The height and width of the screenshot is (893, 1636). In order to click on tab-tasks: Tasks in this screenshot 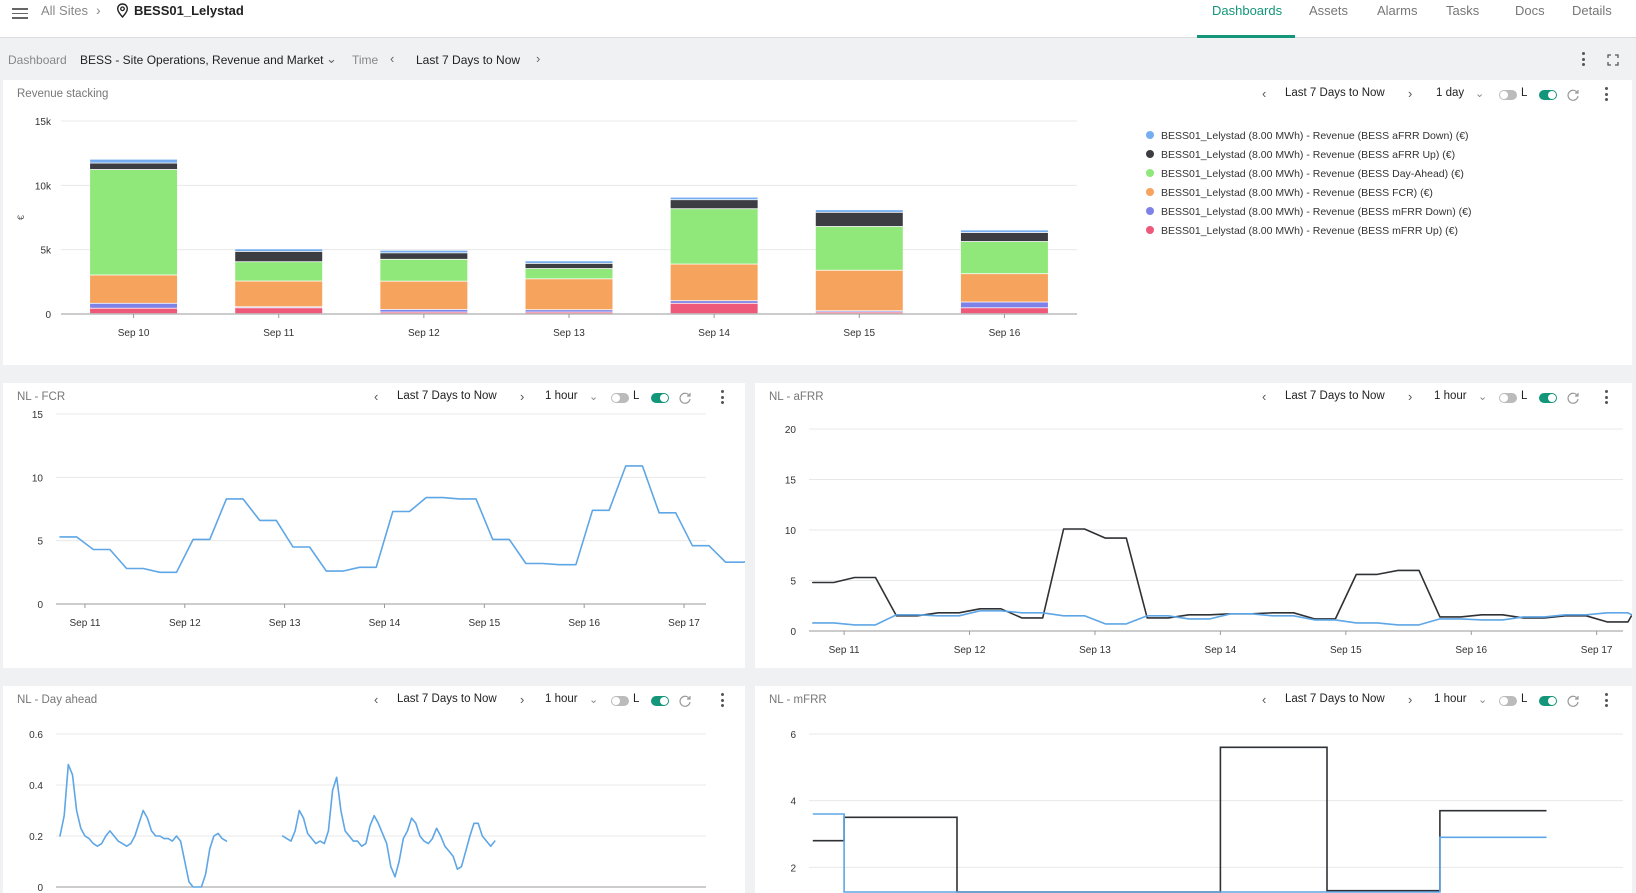, I will do `click(1463, 10)`.